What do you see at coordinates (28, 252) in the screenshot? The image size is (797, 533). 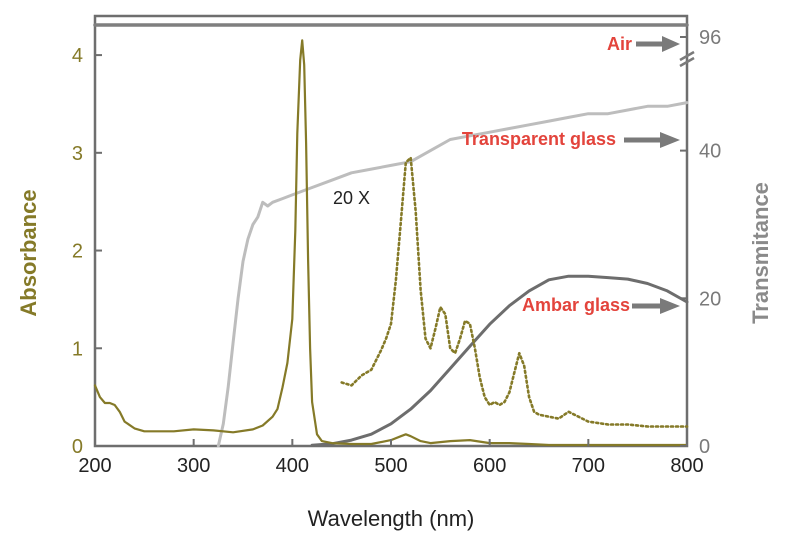 I see `y-axis-title-left: Absorbance` at bounding box center [28, 252].